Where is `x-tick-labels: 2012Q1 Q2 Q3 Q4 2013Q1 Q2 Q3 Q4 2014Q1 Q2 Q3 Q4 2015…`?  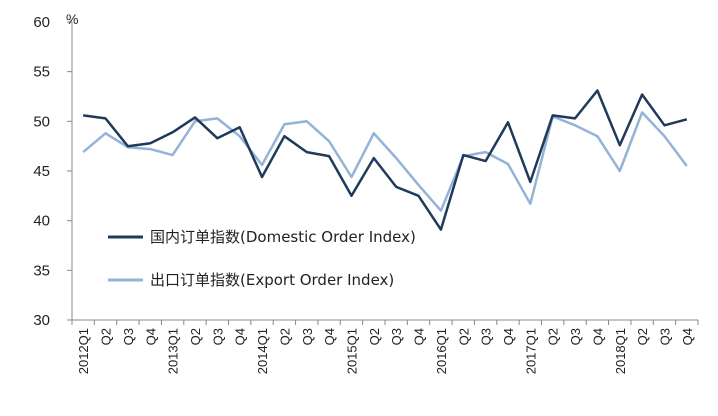 x-tick-labels: 2012Q1 Q2 Q3 Q4 2013Q1 Q2 Q3 Q4 2014Q1 Q2 Q3 Q4 2015… is located at coordinates (385, 351).